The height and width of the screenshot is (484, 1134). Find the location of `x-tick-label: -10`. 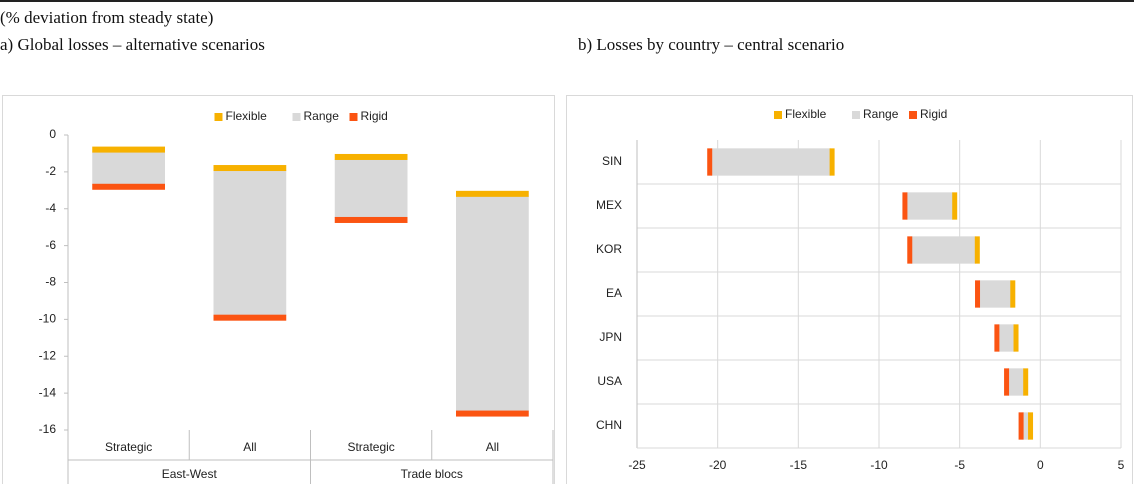

x-tick-label: -10 is located at coordinates (879, 465).